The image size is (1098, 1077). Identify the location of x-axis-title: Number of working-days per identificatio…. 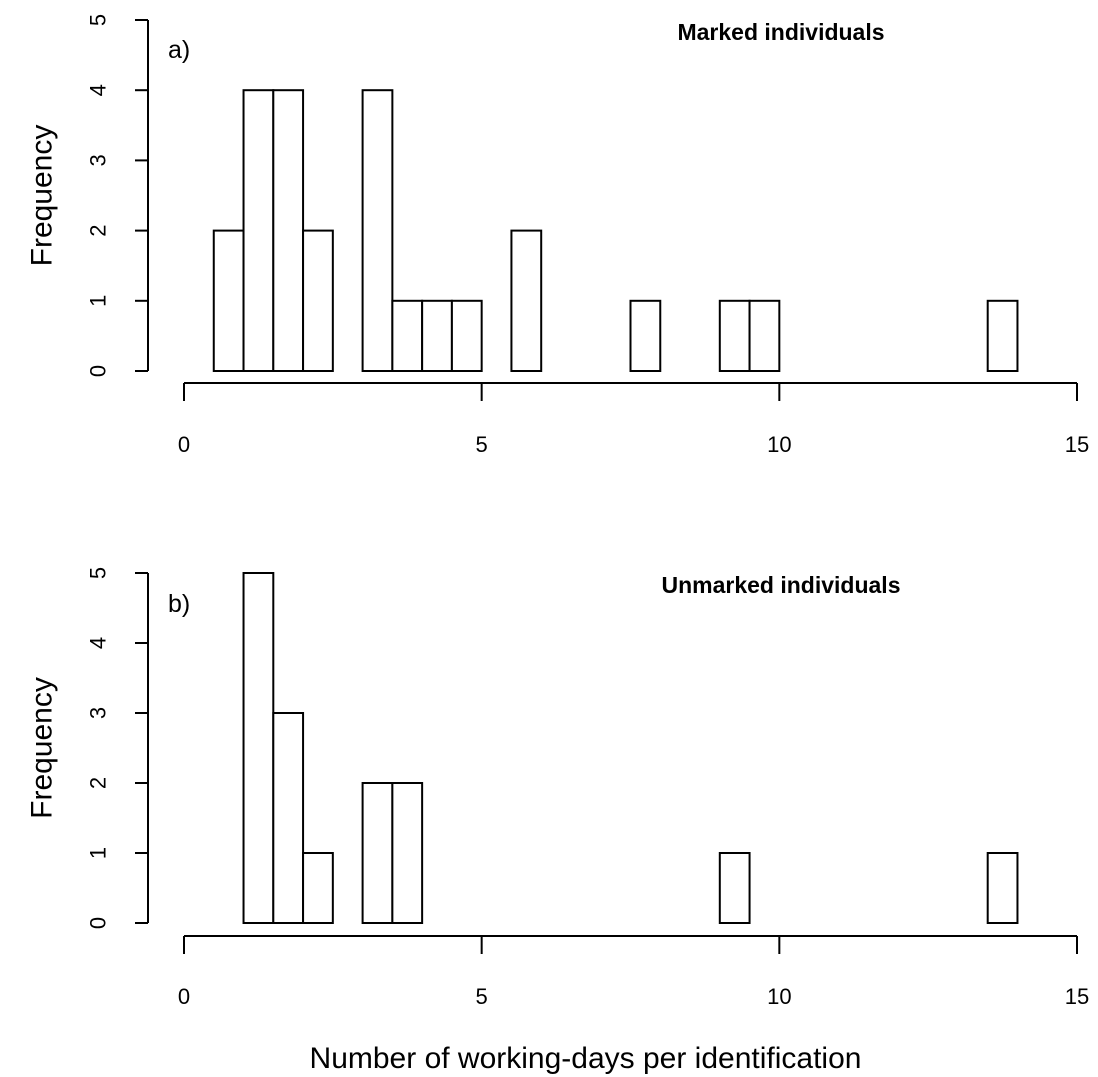
(586, 1058).